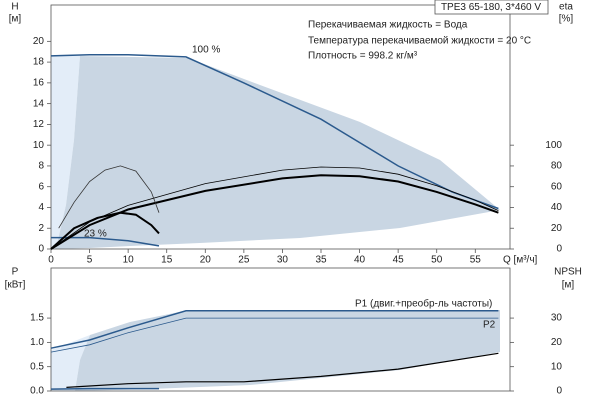 This screenshot has width=600, height=400. Describe the element at coordinates (39, 41) in the screenshot. I see `y-tick-label: 20` at that location.